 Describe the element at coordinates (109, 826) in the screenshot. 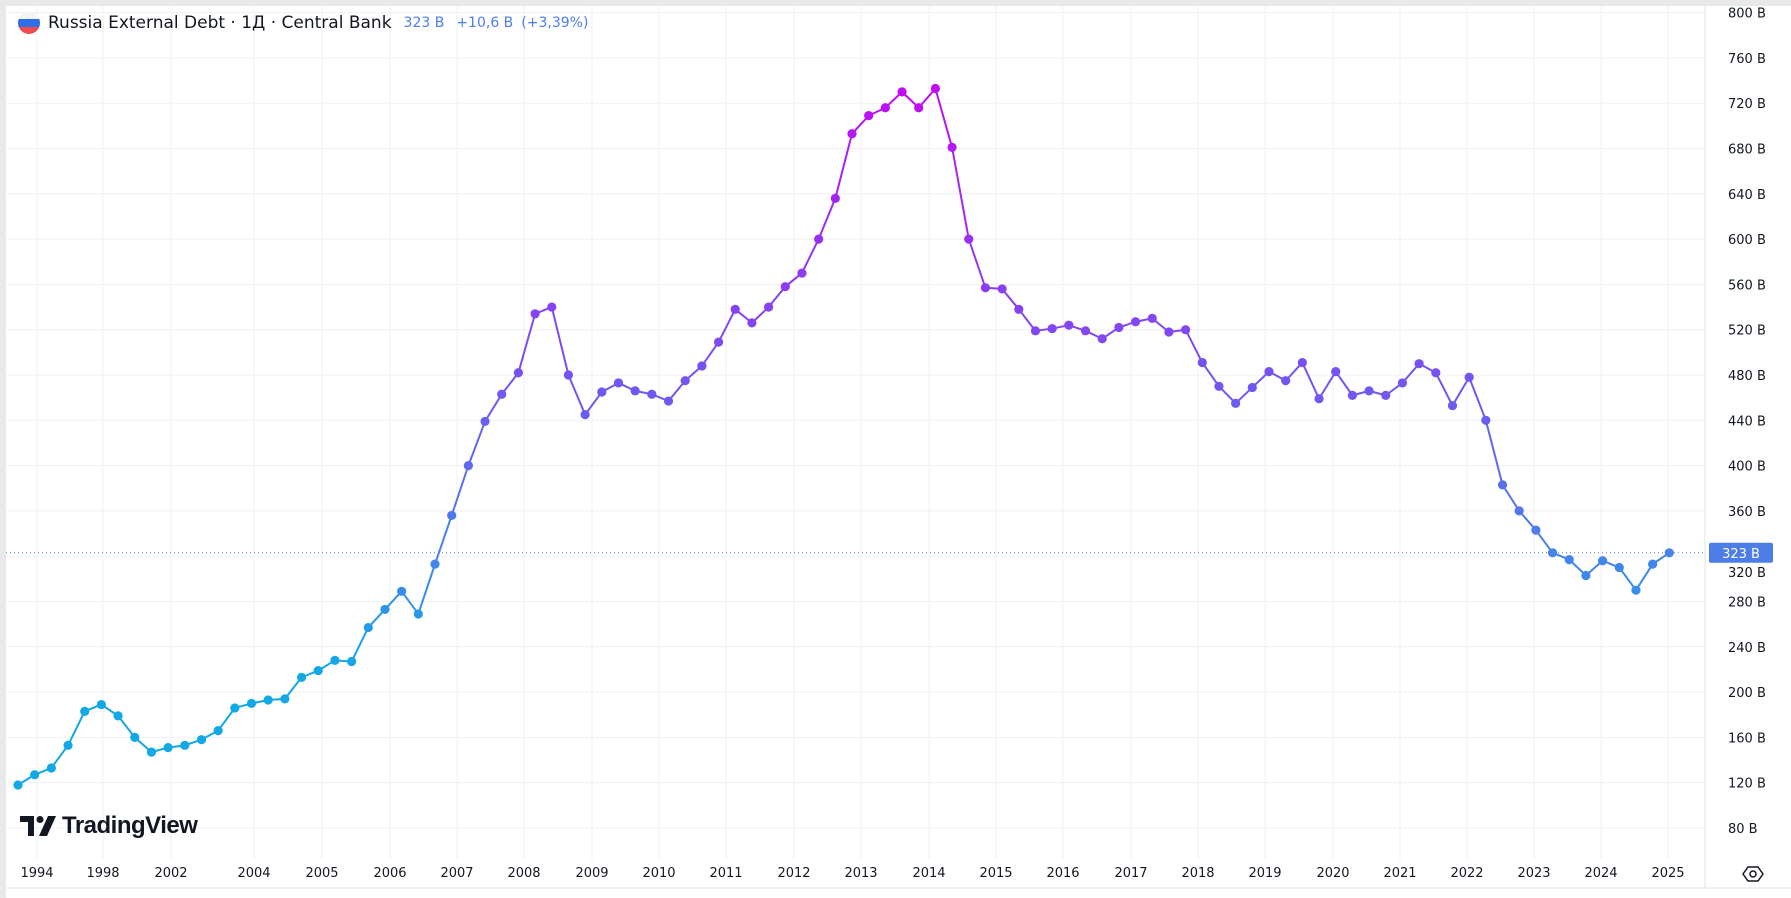

I see `tradingview-logo: TradingView` at that location.